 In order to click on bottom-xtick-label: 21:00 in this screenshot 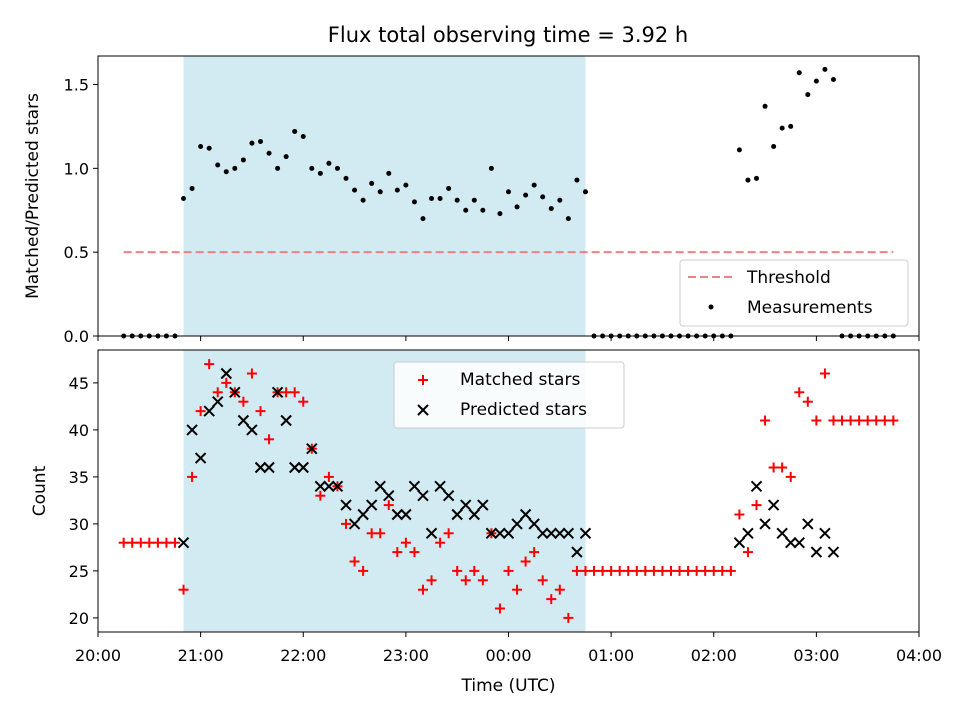, I will do `click(201, 655)`.